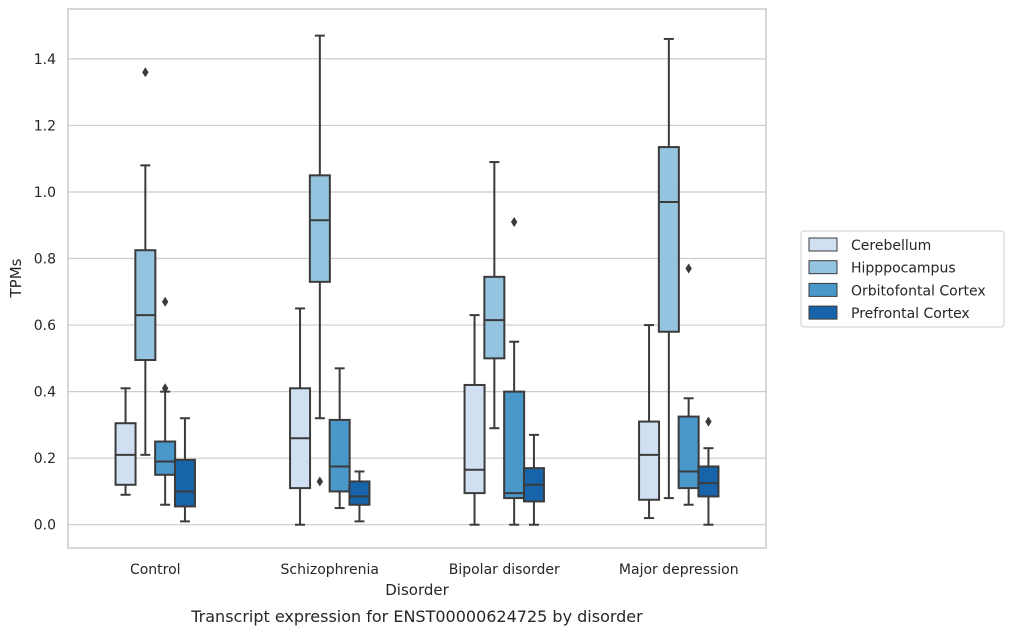  Describe the element at coordinates (45, 459) in the screenshot. I see `y-tick-label: 0.2` at that location.